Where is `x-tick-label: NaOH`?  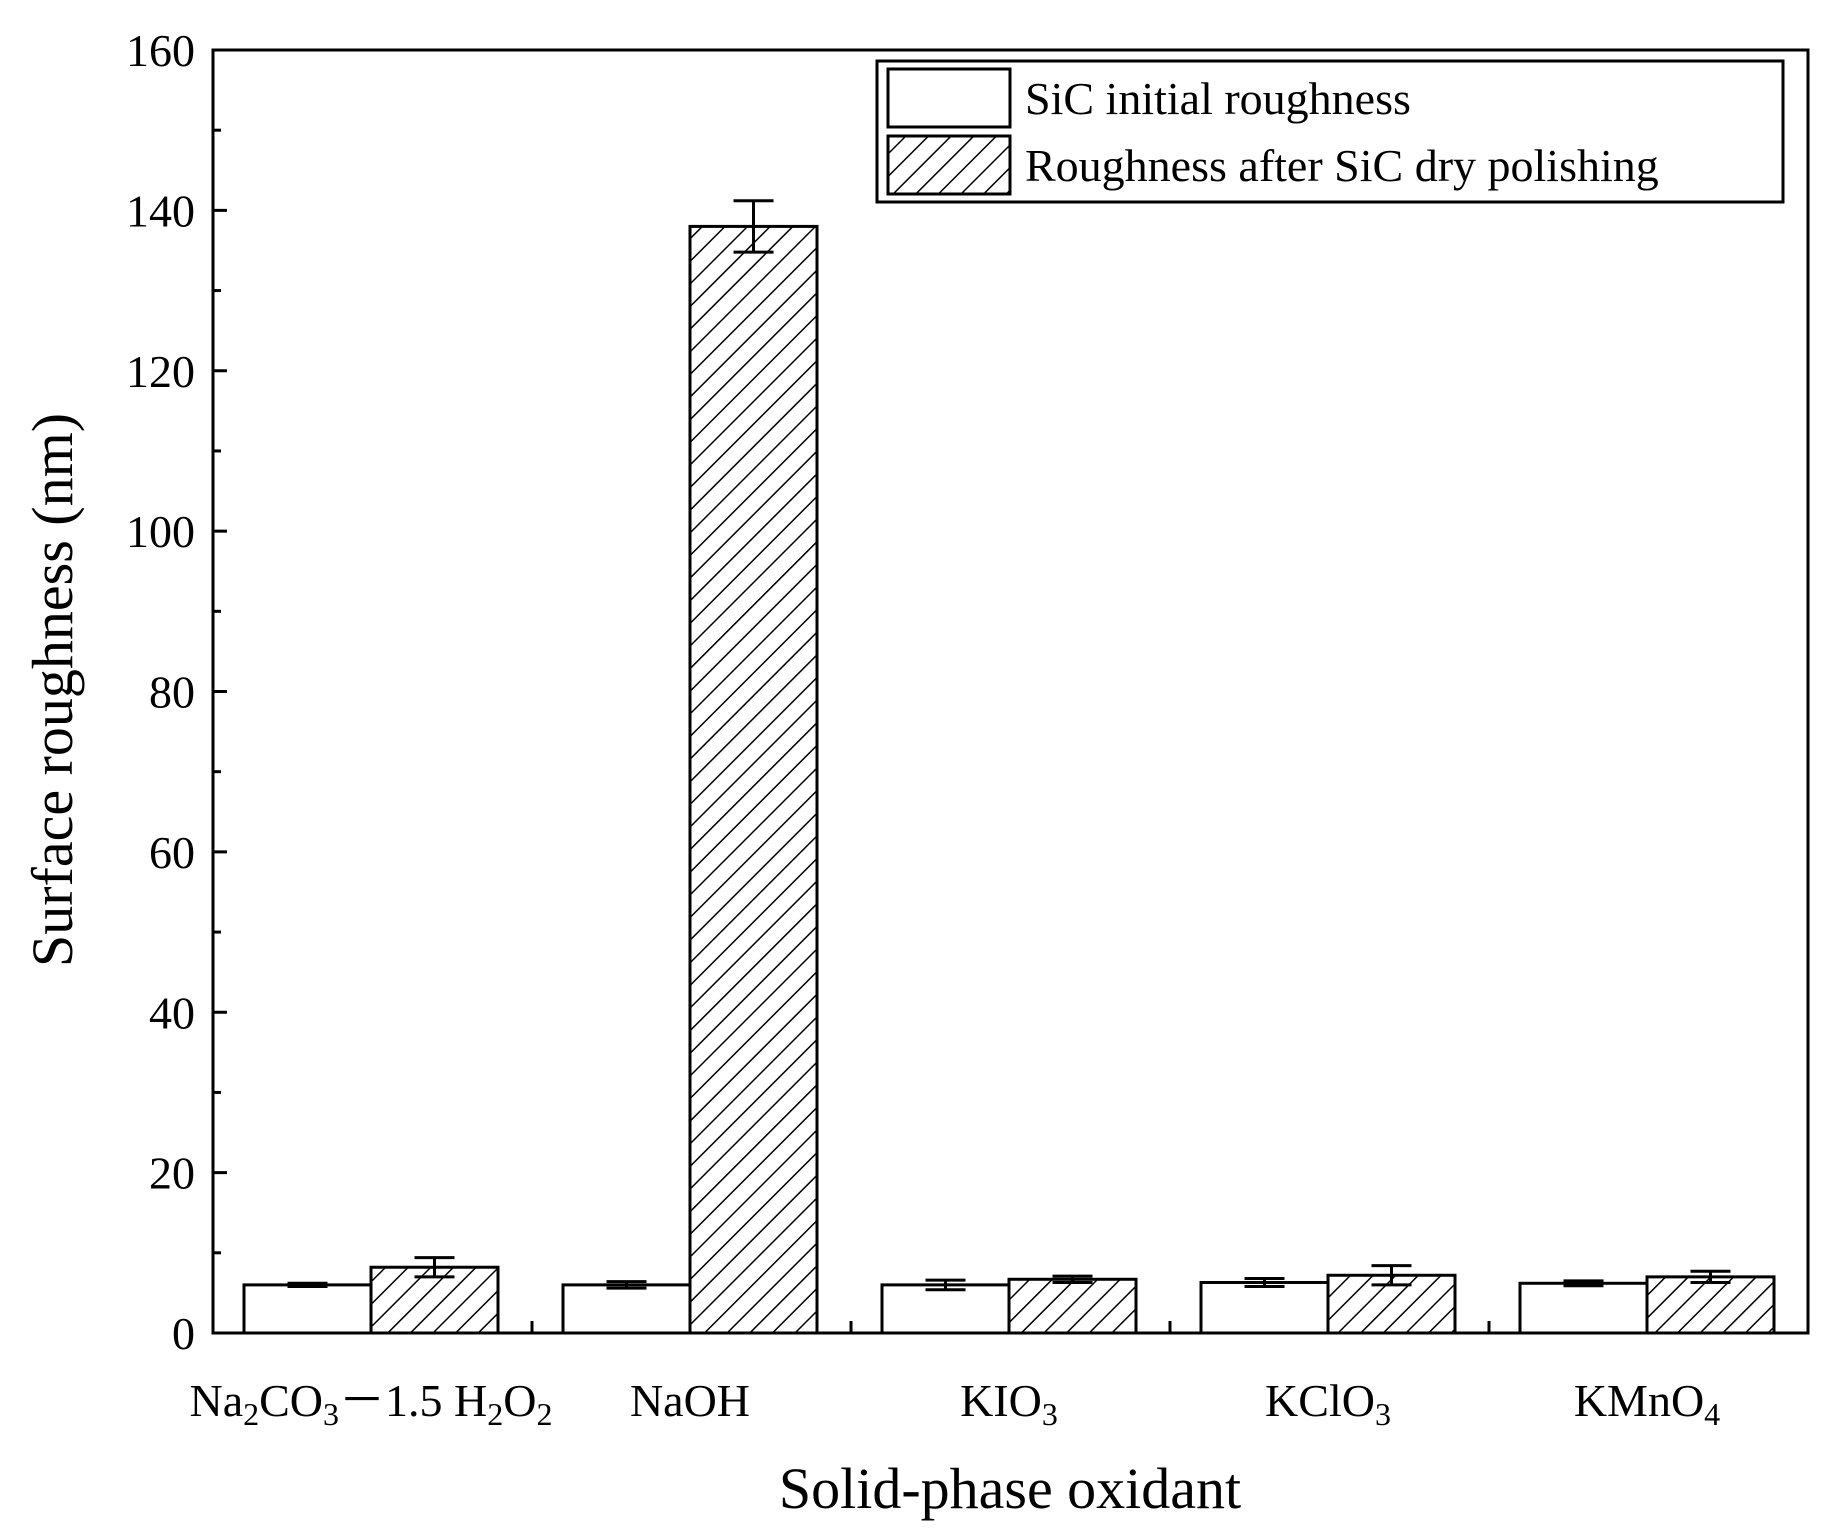 x-tick-label: NaOH is located at coordinates (690, 1400).